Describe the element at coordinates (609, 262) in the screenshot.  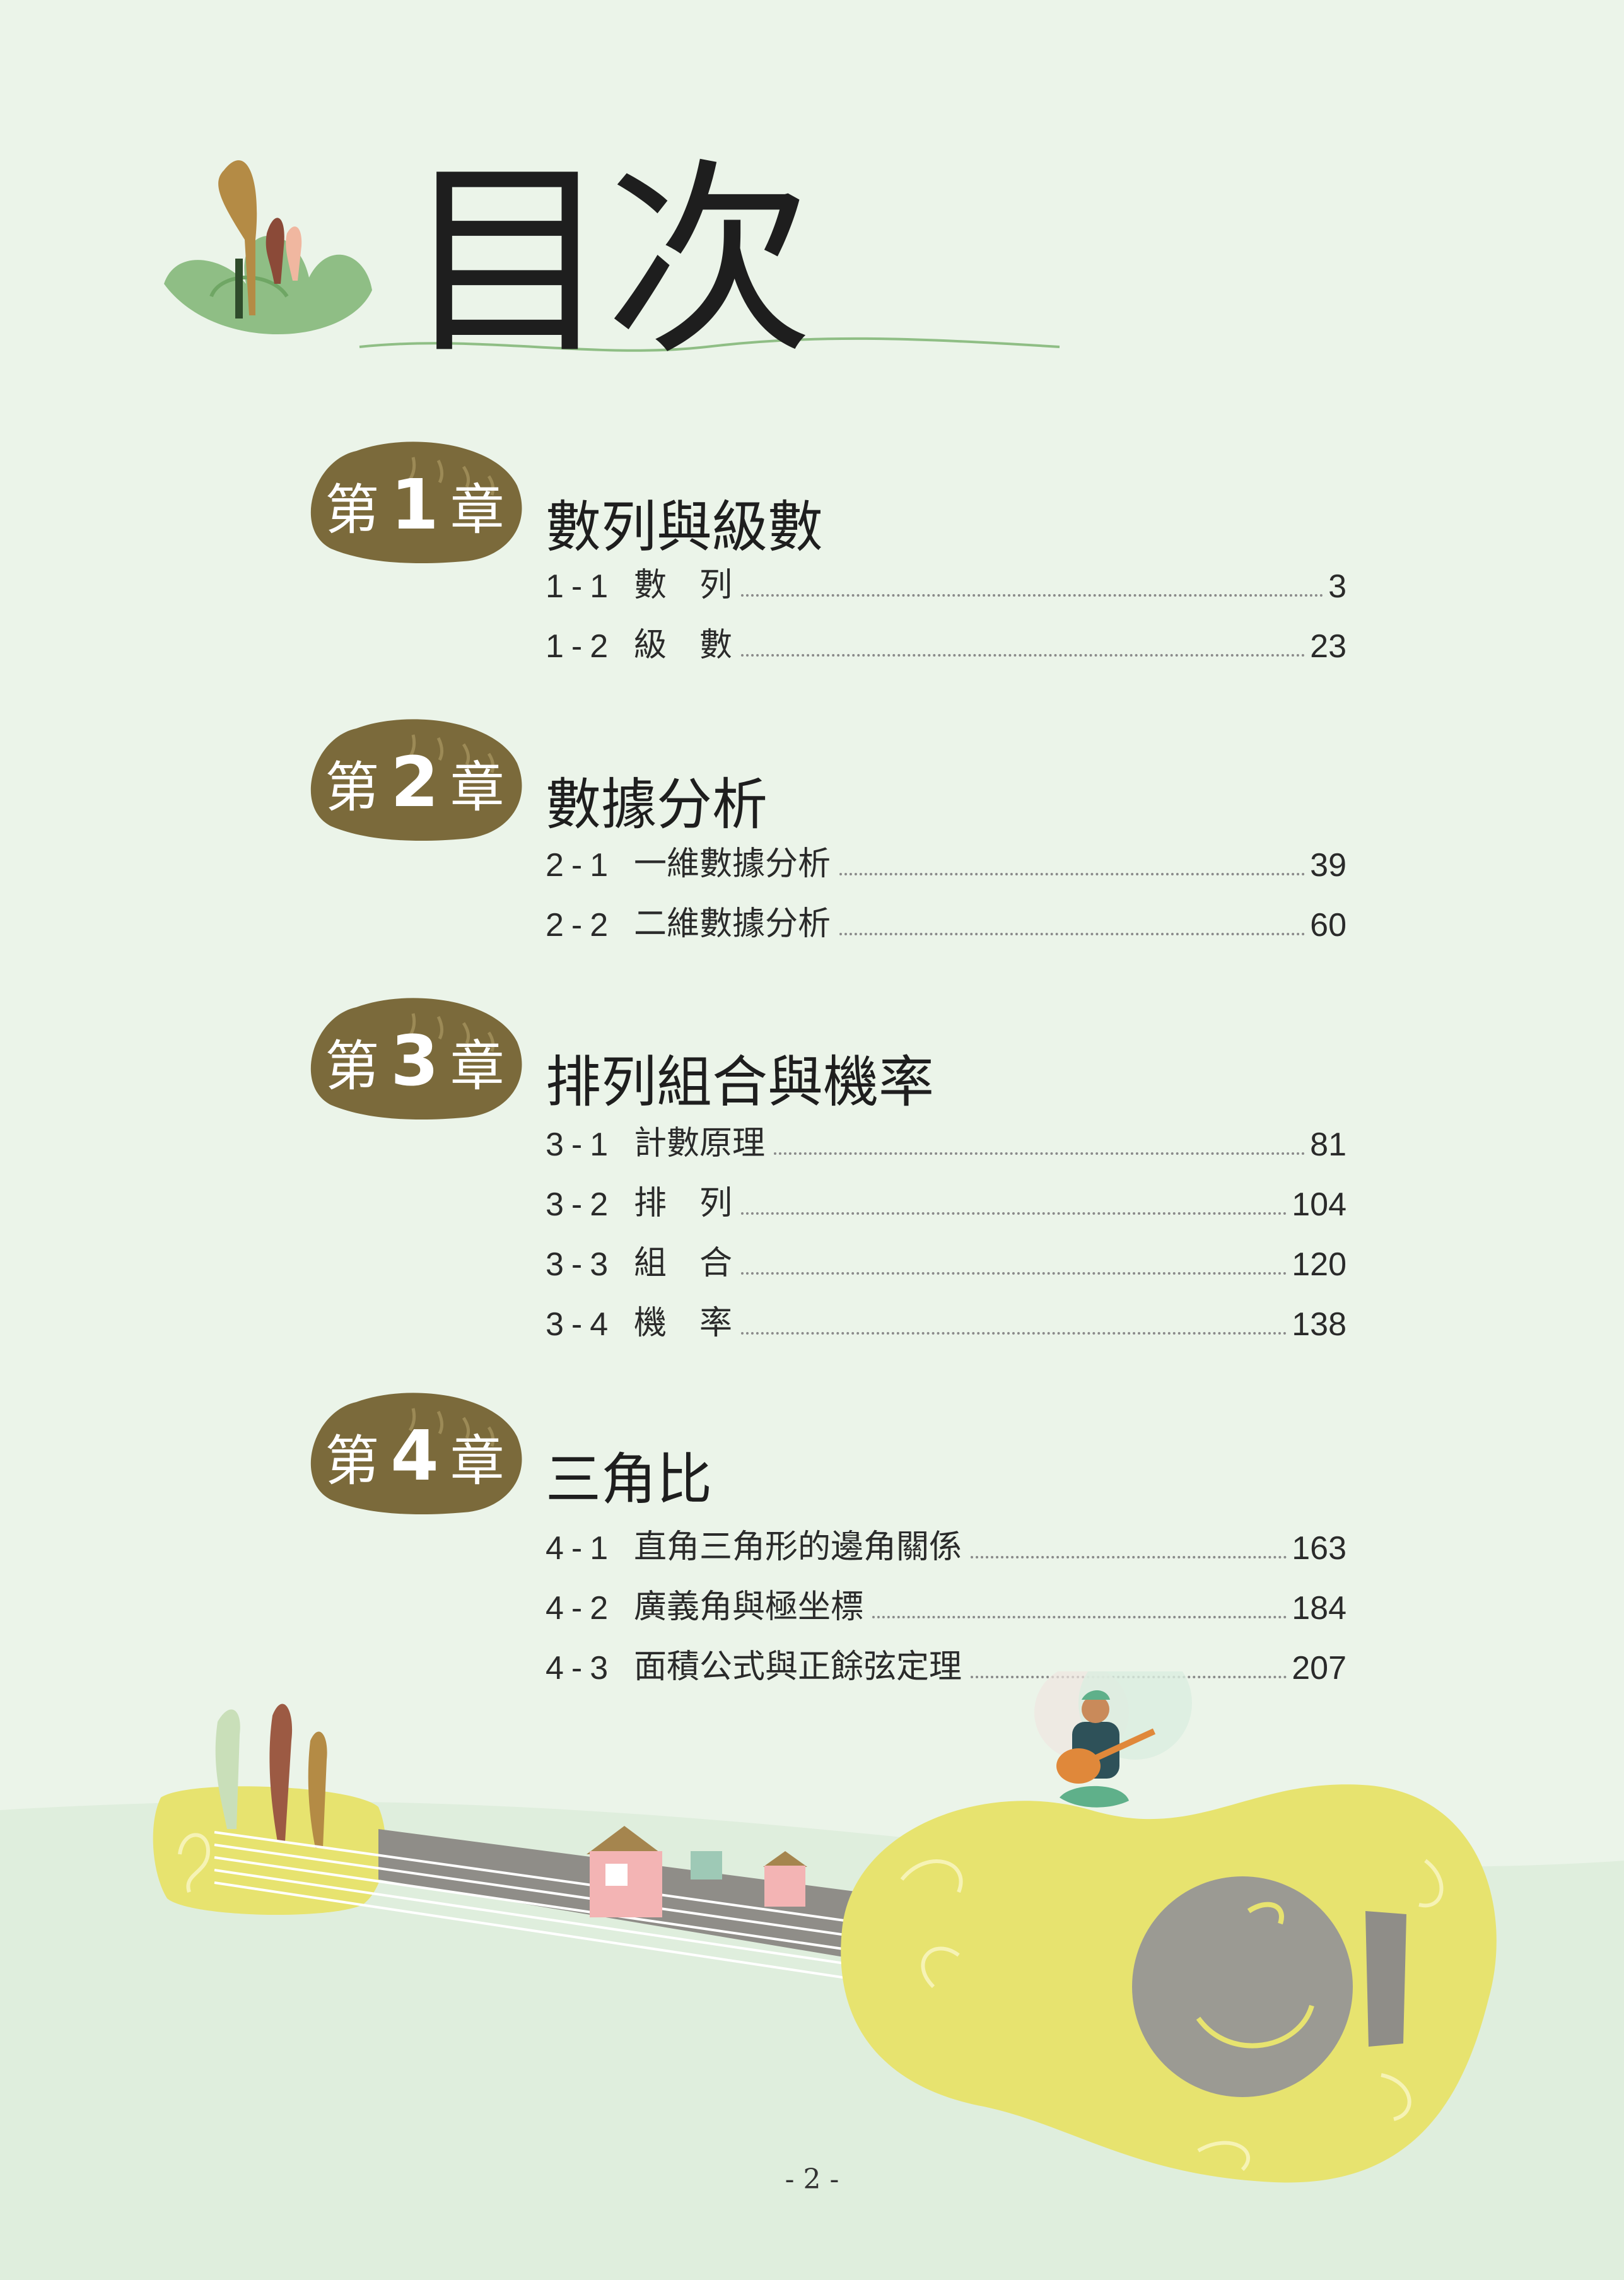
I see `page-title: 目次` at that location.